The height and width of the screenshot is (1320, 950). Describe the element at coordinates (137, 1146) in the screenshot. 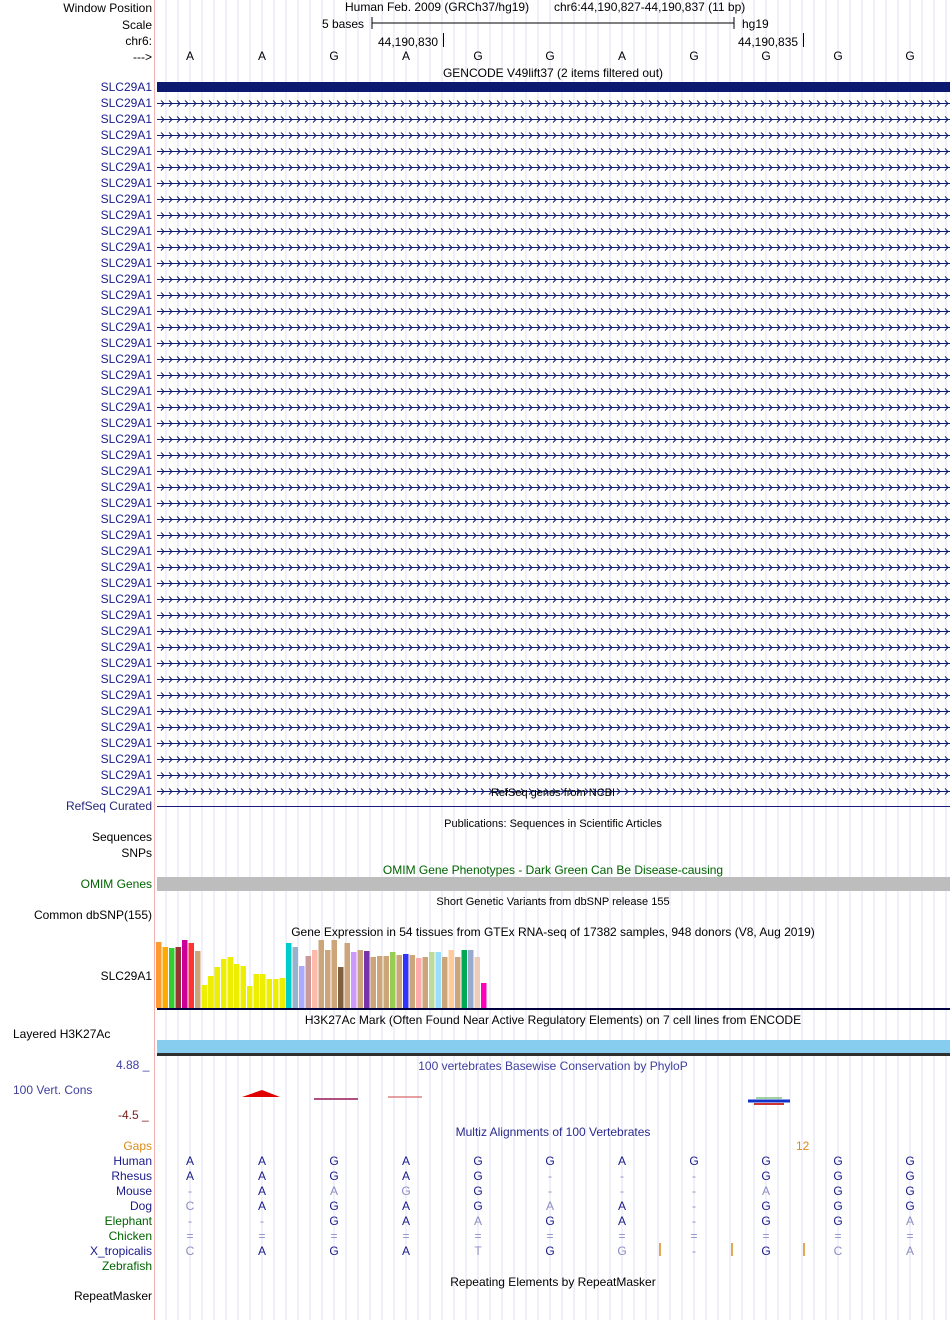

I see `gaps-label: Gaps` at that location.